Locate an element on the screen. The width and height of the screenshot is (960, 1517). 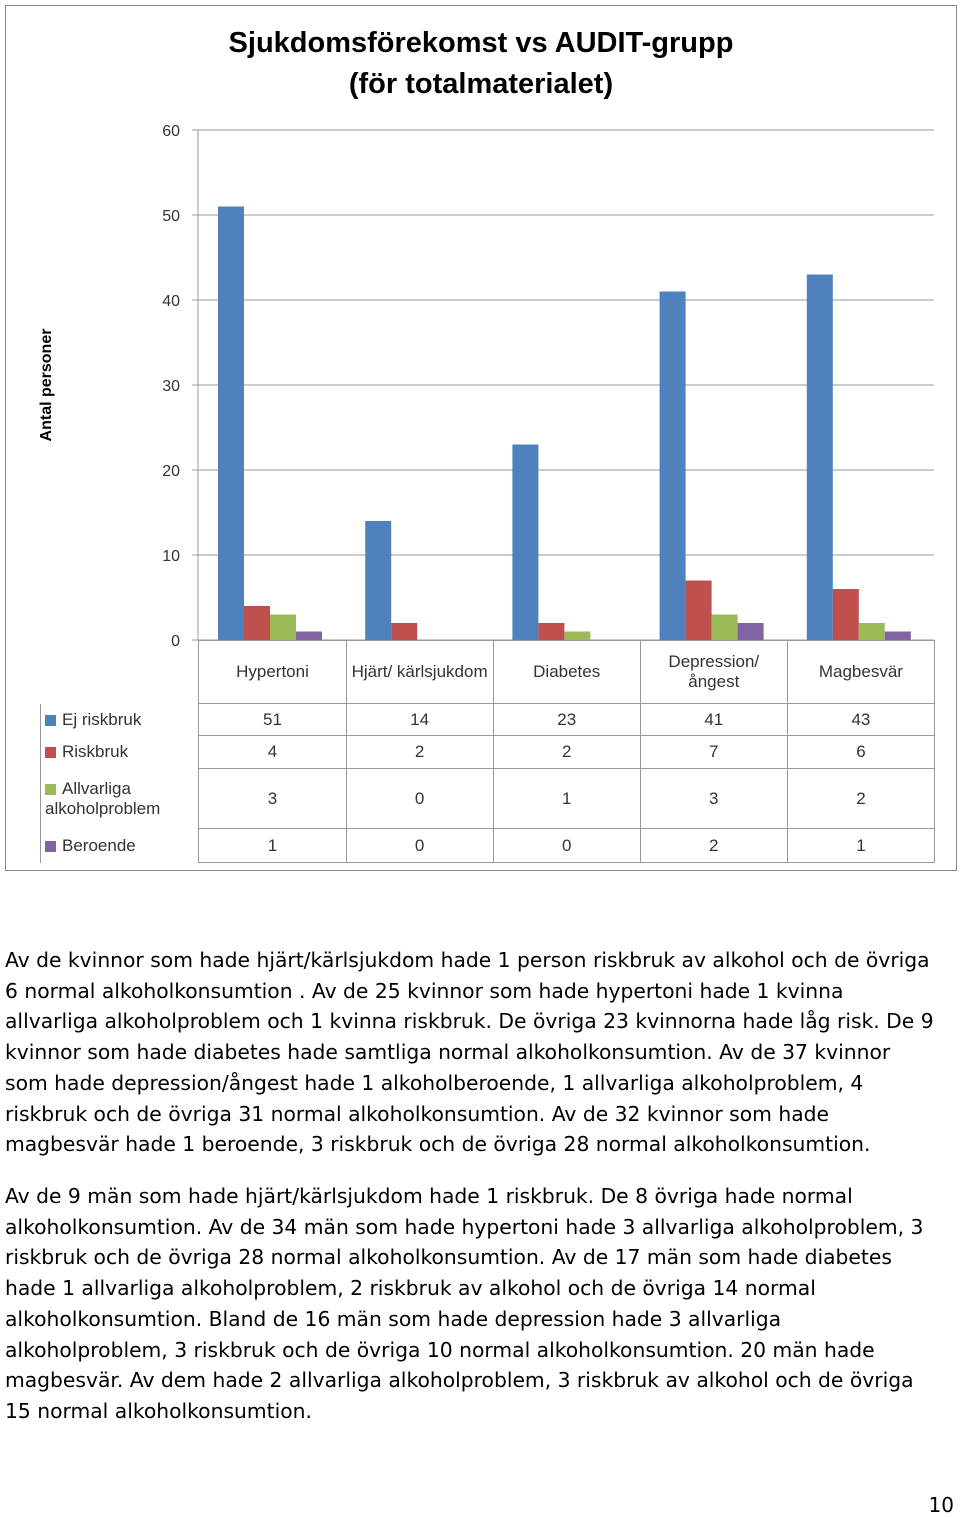
legend-cell: Riskbruk is located at coordinates (119, 752).